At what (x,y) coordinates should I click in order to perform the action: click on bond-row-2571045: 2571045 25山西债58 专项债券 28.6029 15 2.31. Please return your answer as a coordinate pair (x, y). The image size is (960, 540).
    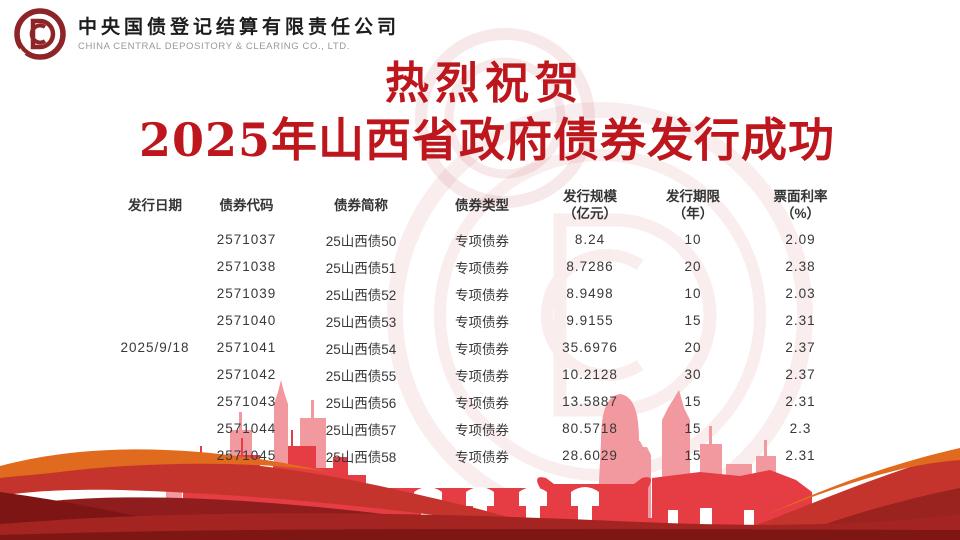
    Looking at the image, I should click on (485, 455).